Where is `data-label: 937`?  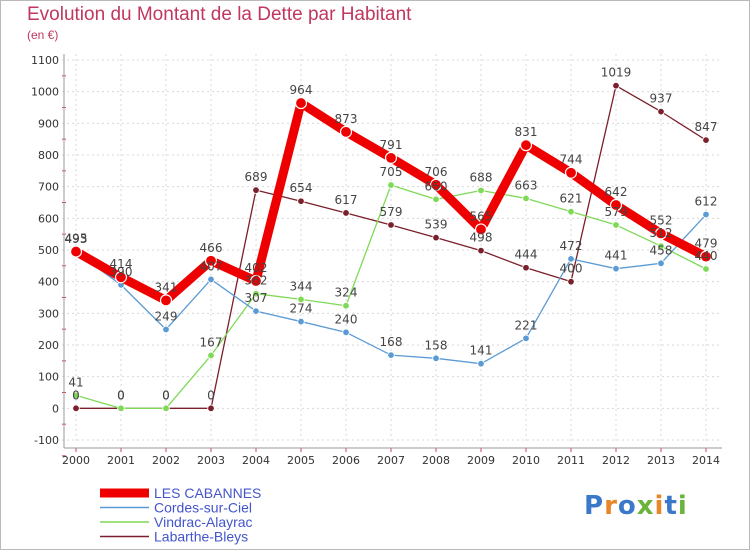 data-label: 937 is located at coordinates (661, 99).